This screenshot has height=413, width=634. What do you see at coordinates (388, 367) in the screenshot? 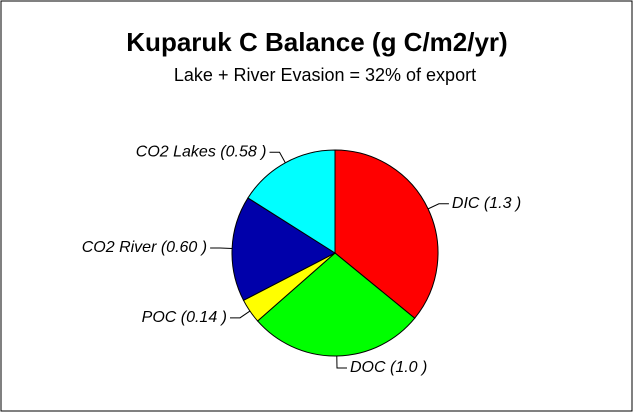
I see `slice-label: DOC (1.0 )` at bounding box center [388, 367].